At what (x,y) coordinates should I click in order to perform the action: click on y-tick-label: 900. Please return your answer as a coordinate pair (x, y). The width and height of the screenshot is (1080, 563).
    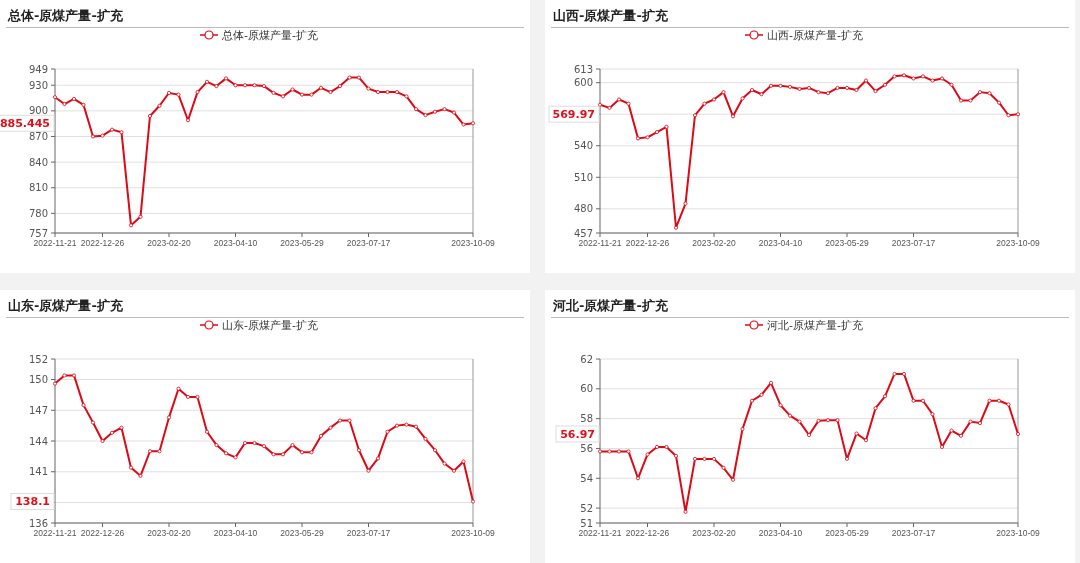
    Looking at the image, I should click on (38, 111).